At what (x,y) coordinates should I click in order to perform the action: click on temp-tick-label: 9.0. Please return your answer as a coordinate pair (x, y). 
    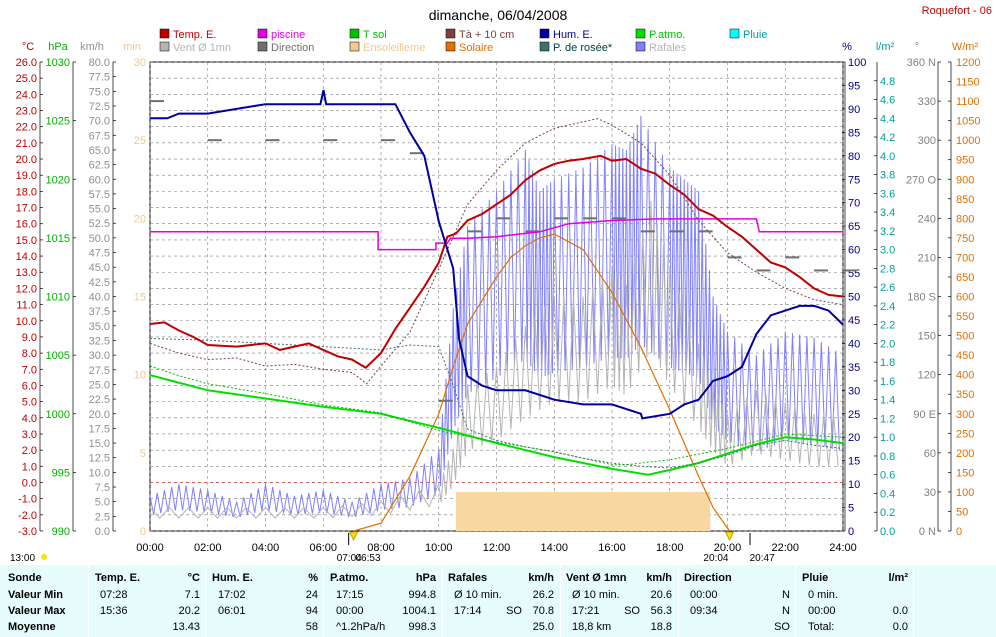
    Looking at the image, I should click on (29, 338).